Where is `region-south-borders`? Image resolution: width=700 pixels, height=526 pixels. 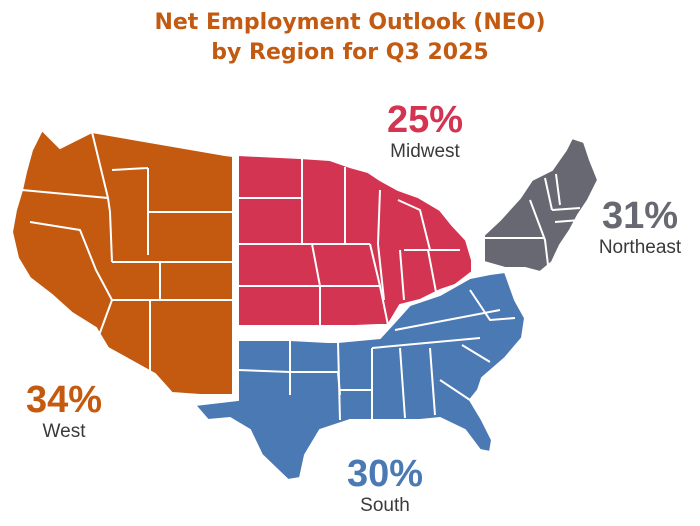 region-south-borders is located at coordinates (376, 355).